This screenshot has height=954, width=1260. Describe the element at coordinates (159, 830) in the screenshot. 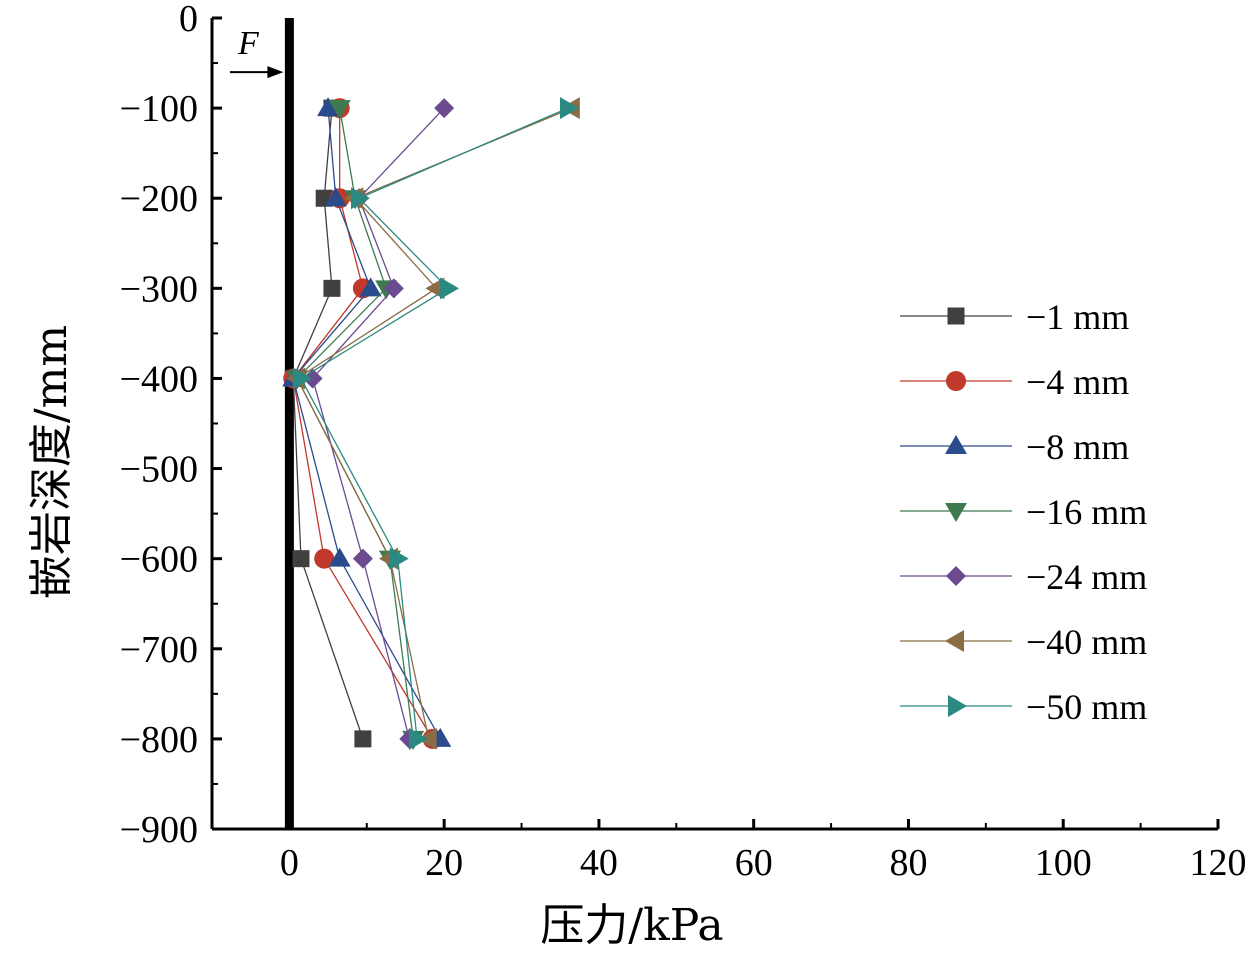

I see `y-tick-label: −900` at that location.